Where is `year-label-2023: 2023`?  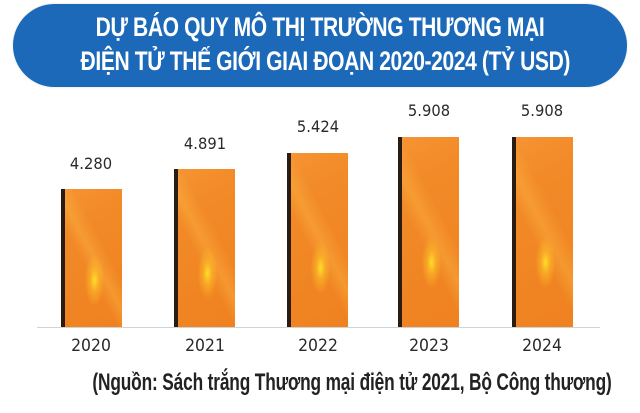 year-label-2023: 2023 is located at coordinates (429, 346).